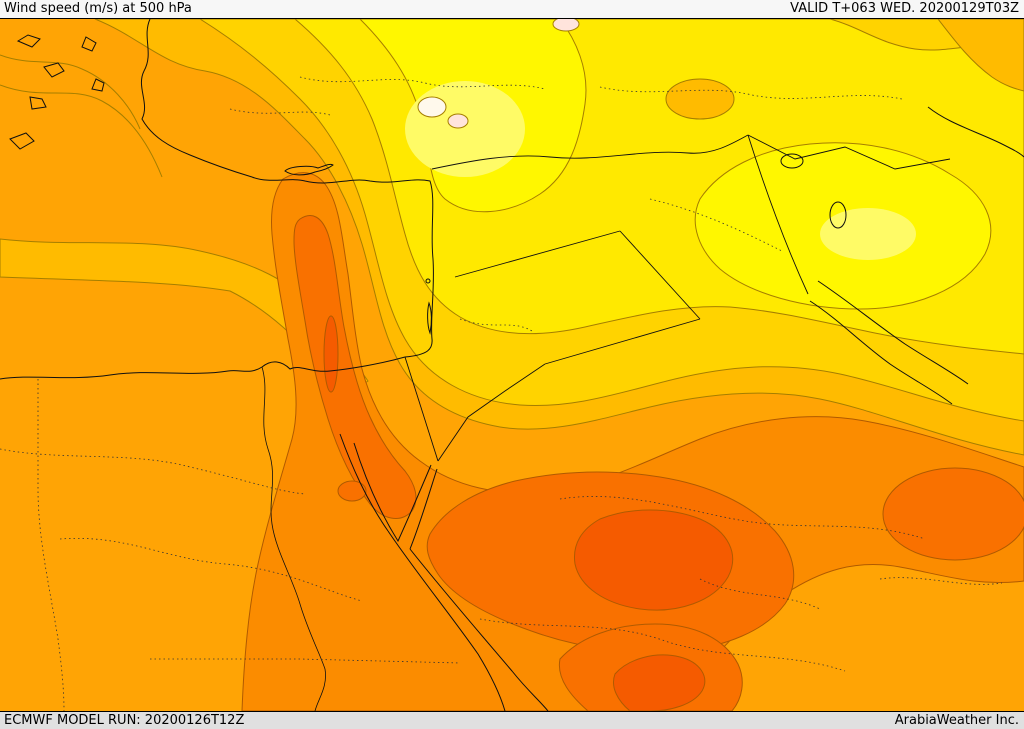 This screenshot has width=1024, height=729. I want to click on border-jordan-iraq, so click(660, 275).